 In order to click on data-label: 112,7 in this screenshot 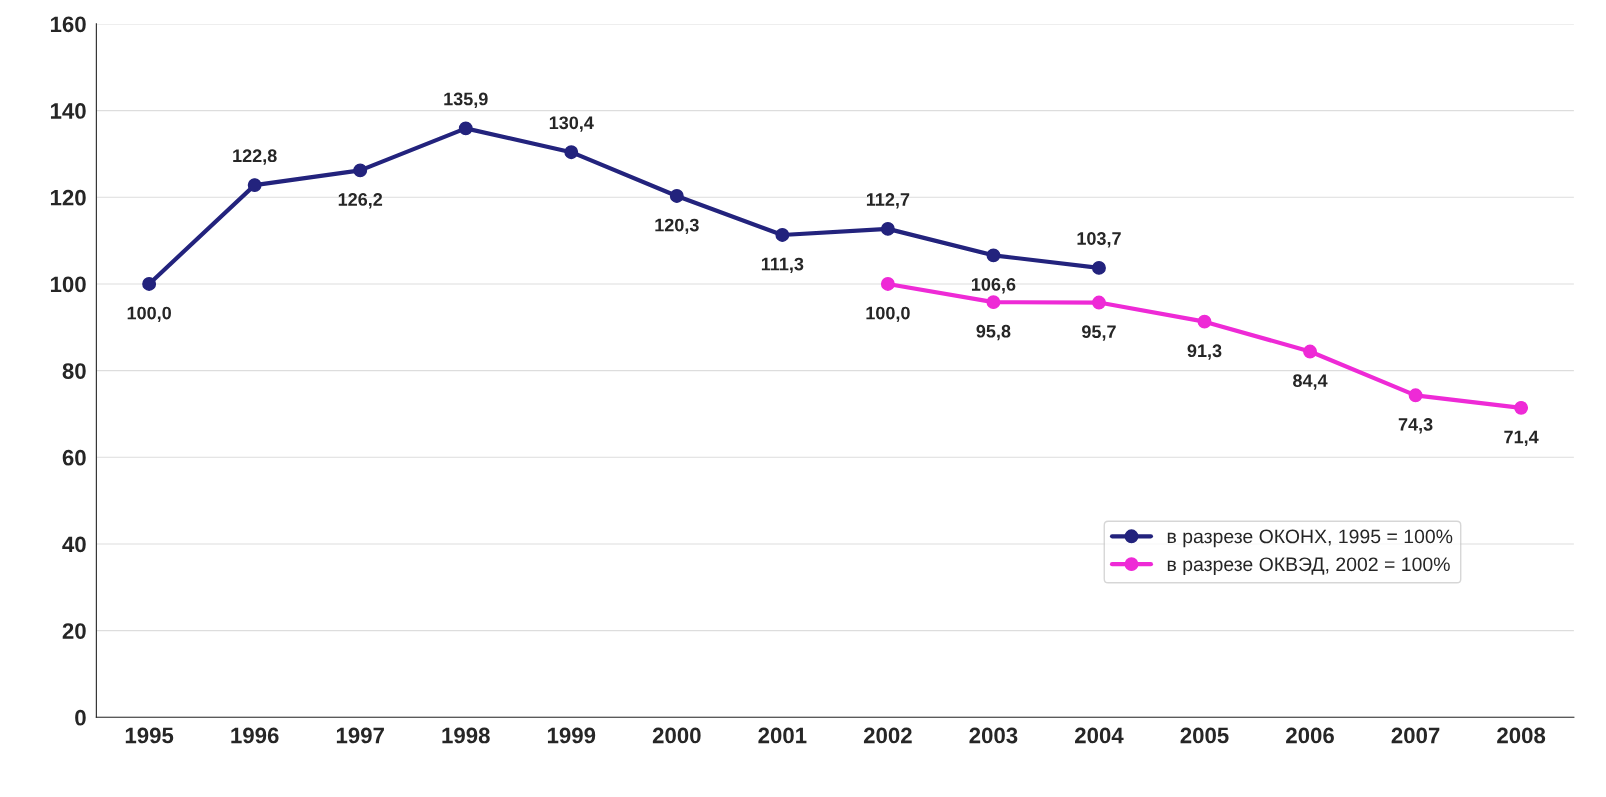, I will do `click(888, 201)`.